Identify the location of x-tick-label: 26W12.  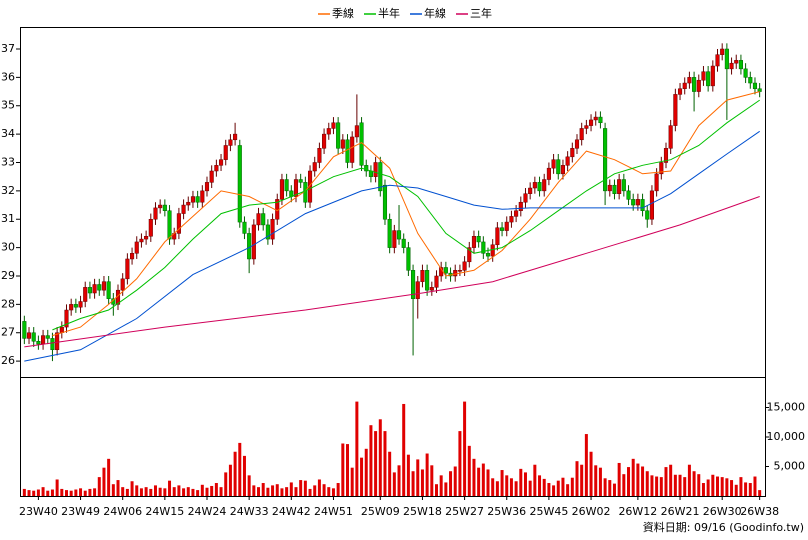
(637, 511).